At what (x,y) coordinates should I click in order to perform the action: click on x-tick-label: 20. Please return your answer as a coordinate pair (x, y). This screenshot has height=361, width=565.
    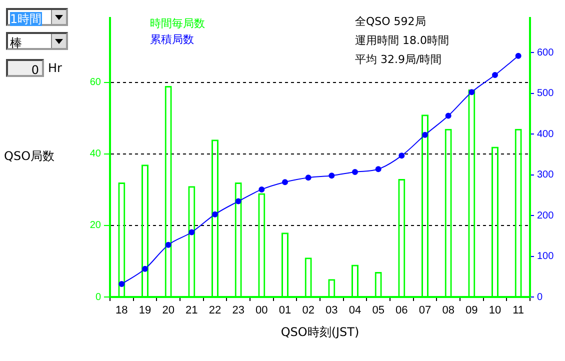
    Looking at the image, I should click on (168, 310).